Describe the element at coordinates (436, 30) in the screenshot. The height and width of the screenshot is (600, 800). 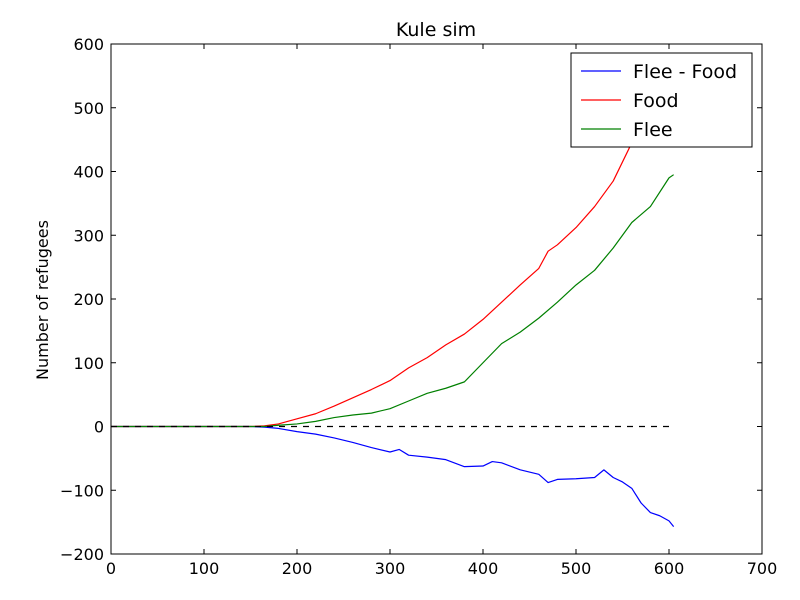
I see `chart-title: Kule sim` at that location.